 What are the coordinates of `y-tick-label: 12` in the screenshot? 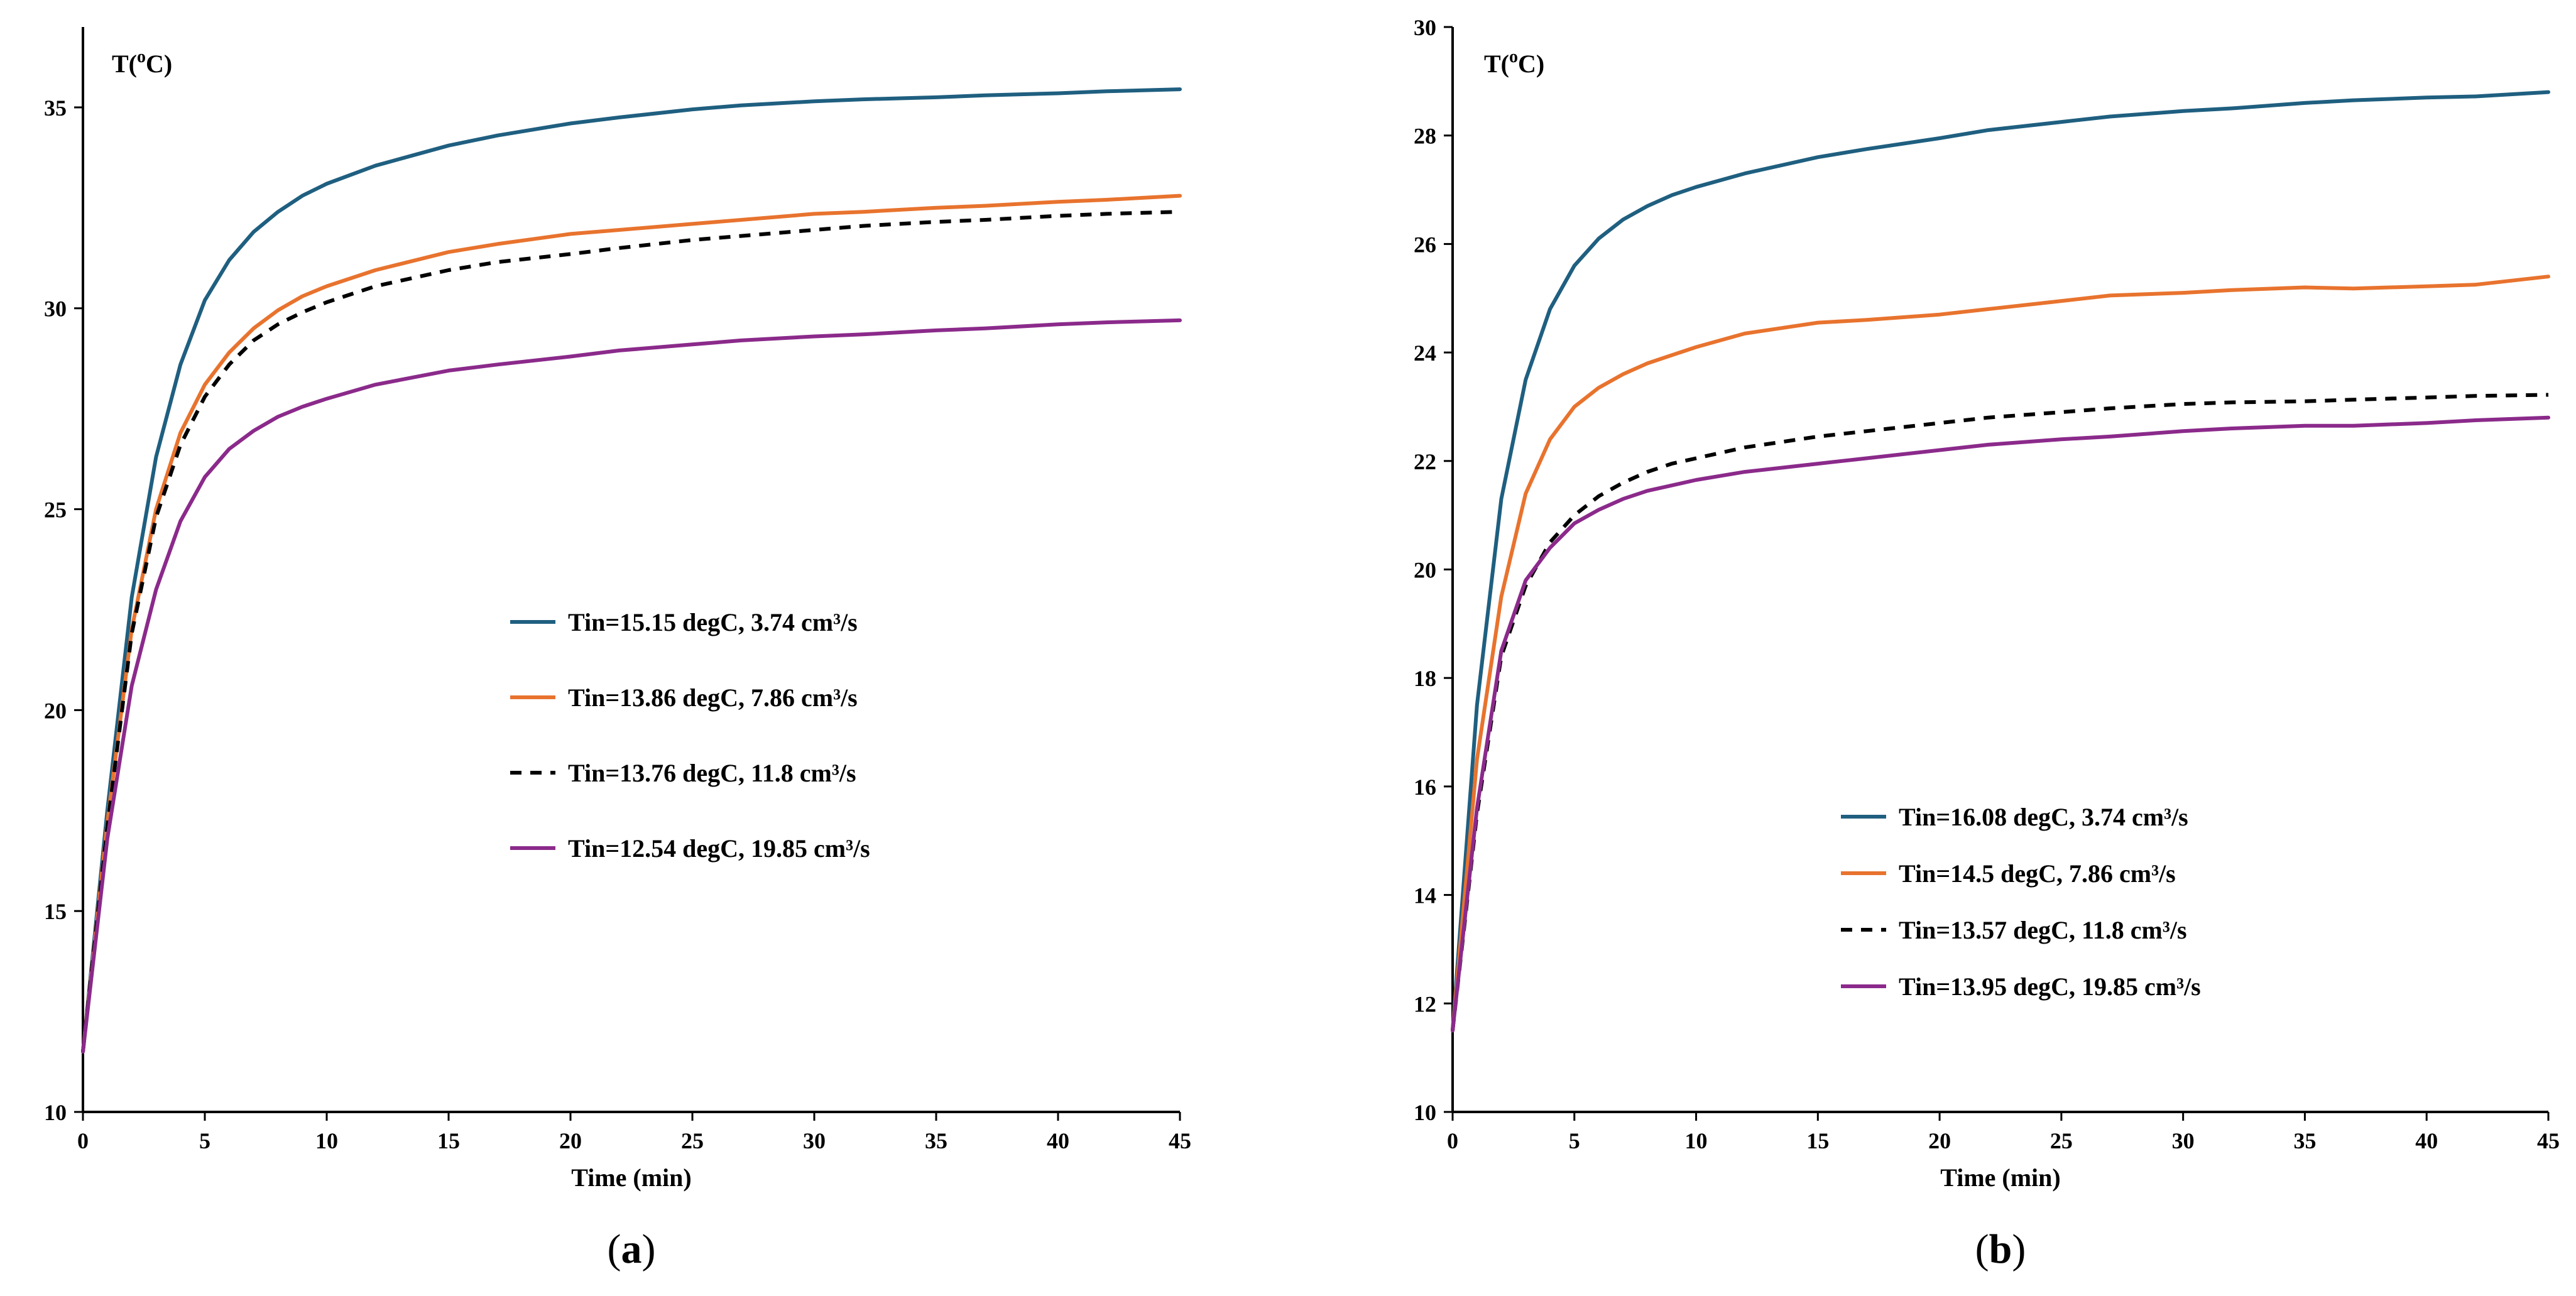 It's located at (1425, 1003).